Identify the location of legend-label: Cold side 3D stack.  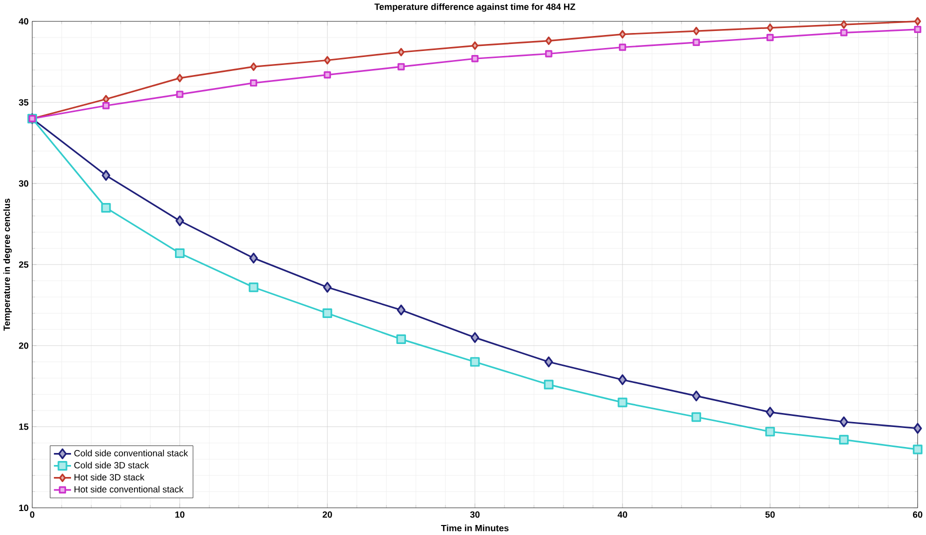
(111, 465).